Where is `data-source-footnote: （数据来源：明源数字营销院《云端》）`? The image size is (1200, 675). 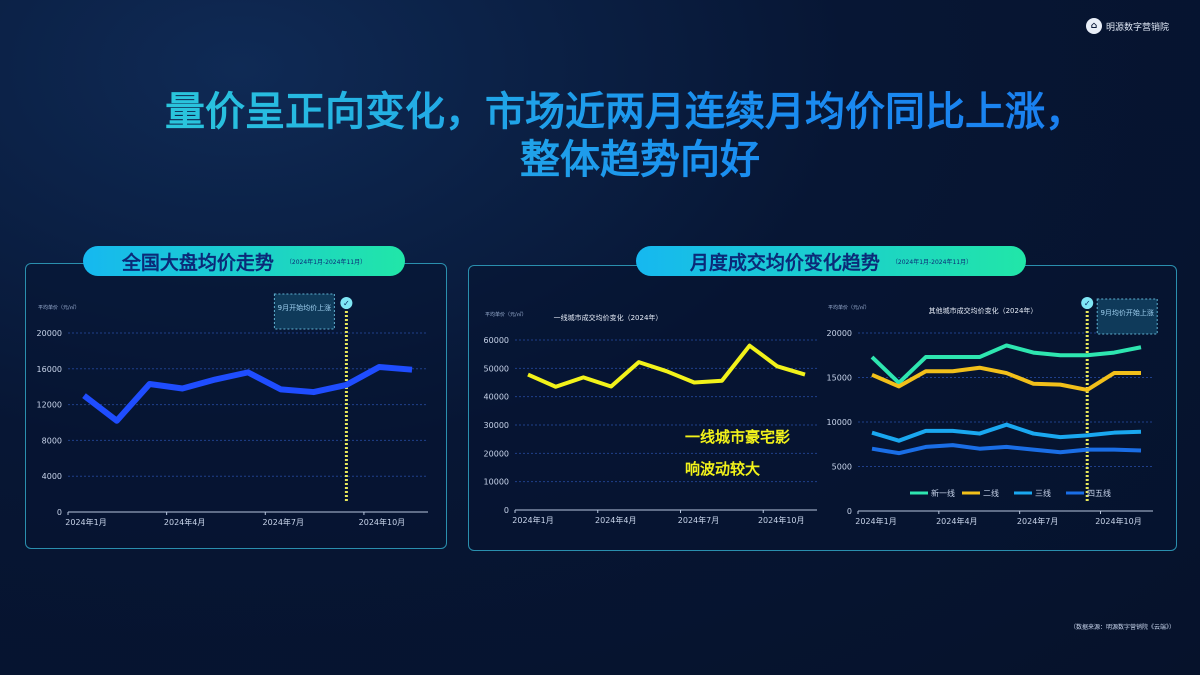
data-source-footnote: （数据来源：明源数字营销院《云端》） is located at coordinates (1123, 627).